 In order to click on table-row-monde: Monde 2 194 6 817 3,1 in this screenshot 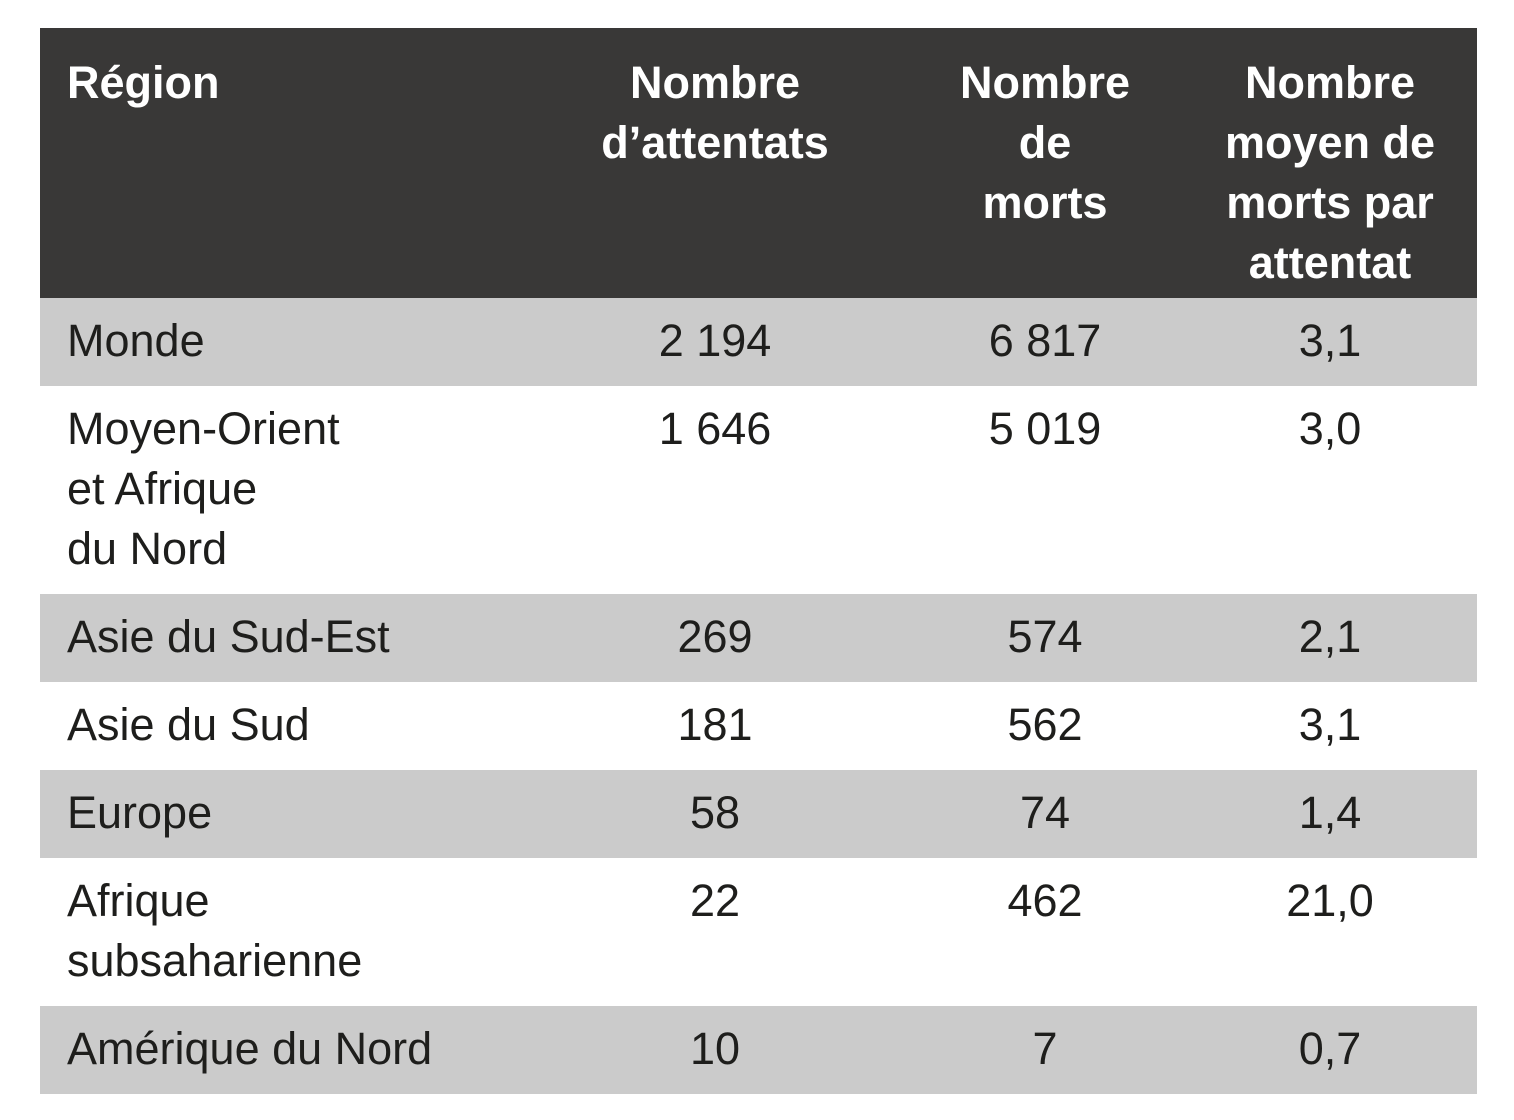, I will do `click(758, 342)`.